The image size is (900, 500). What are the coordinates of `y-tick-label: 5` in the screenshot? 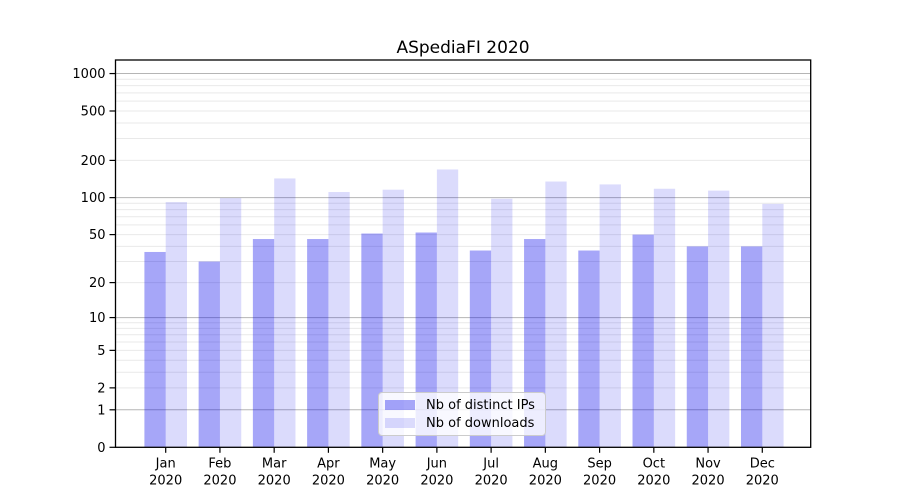 It's located at (101, 351).